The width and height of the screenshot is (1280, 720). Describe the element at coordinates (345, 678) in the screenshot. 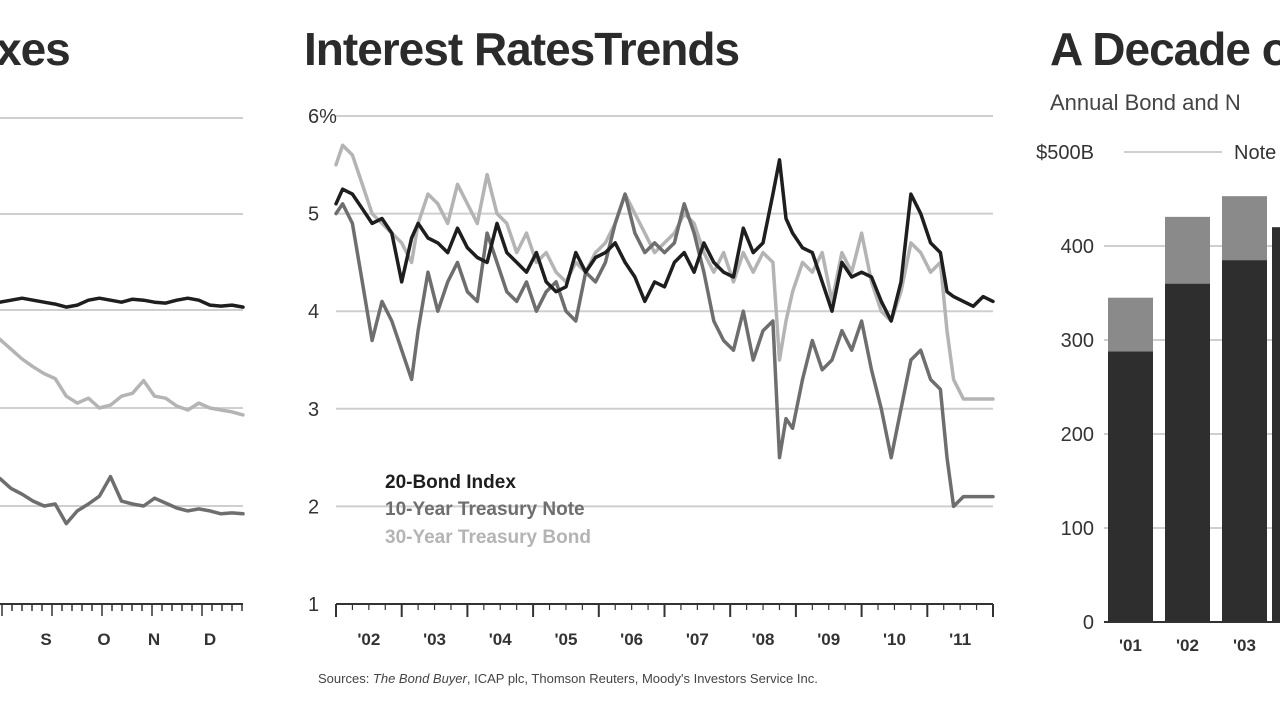

I see `source-prefix: Sources:` at that location.